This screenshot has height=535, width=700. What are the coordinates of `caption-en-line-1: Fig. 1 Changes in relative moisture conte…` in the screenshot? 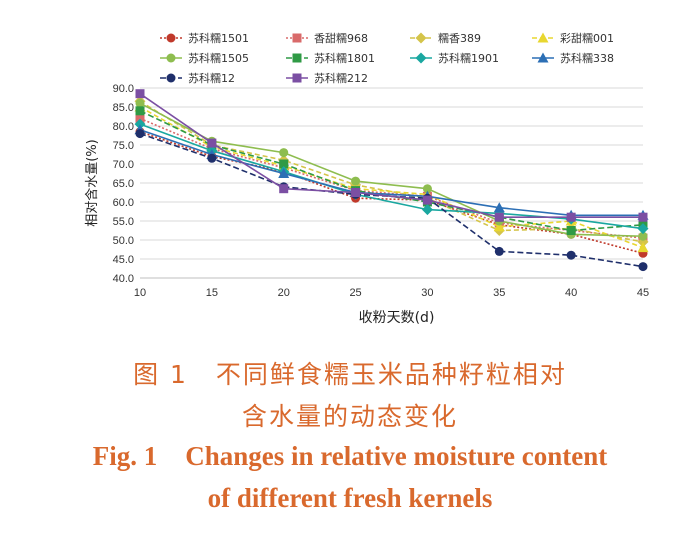 It's located at (350, 456).